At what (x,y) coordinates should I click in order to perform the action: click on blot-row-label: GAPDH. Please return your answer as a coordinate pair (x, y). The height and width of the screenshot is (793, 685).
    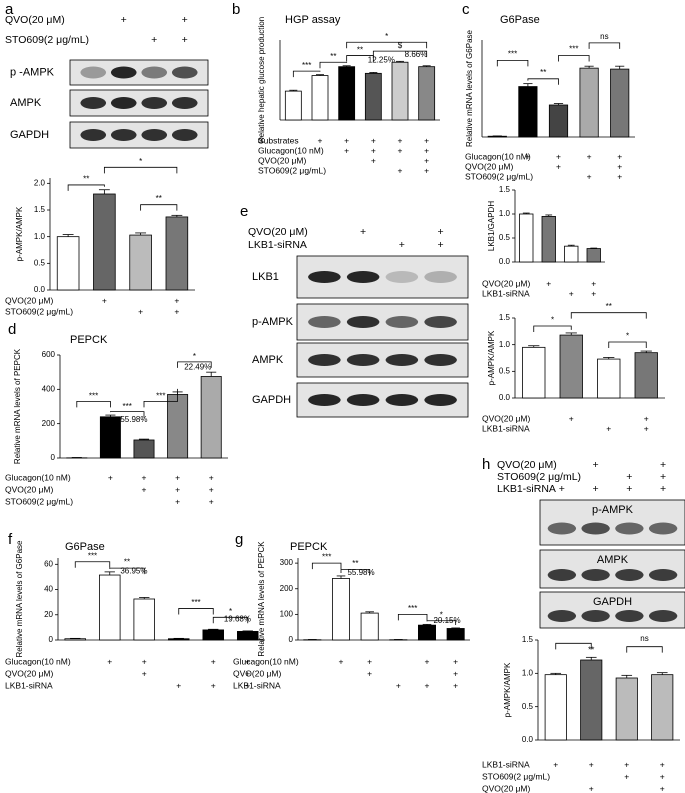
    Looking at the image, I should click on (612, 602).